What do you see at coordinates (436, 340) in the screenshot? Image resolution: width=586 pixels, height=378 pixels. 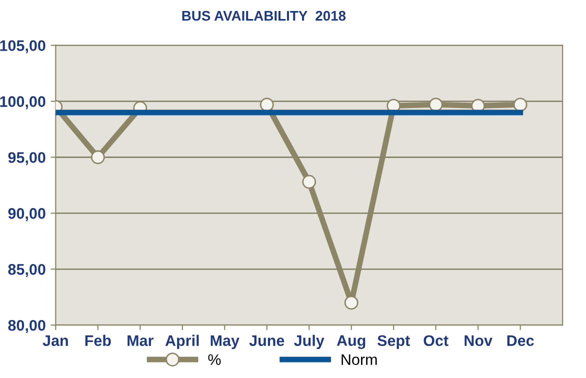 I see `x-tick-label: Oct` at bounding box center [436, 340].